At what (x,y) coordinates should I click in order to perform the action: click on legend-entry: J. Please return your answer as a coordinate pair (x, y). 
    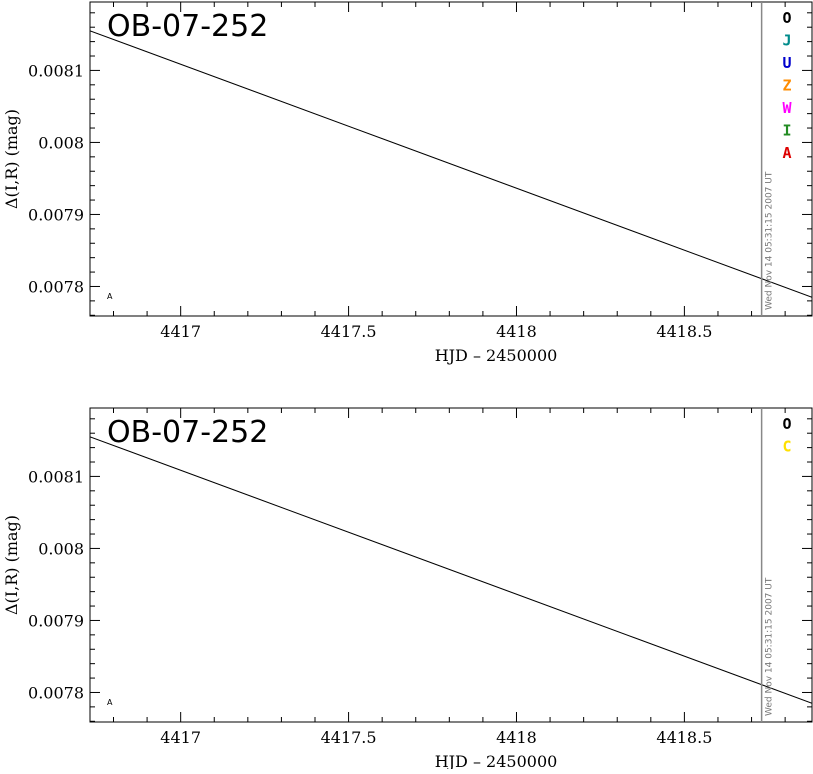
    Looking at the image, I should click on (786, 41).